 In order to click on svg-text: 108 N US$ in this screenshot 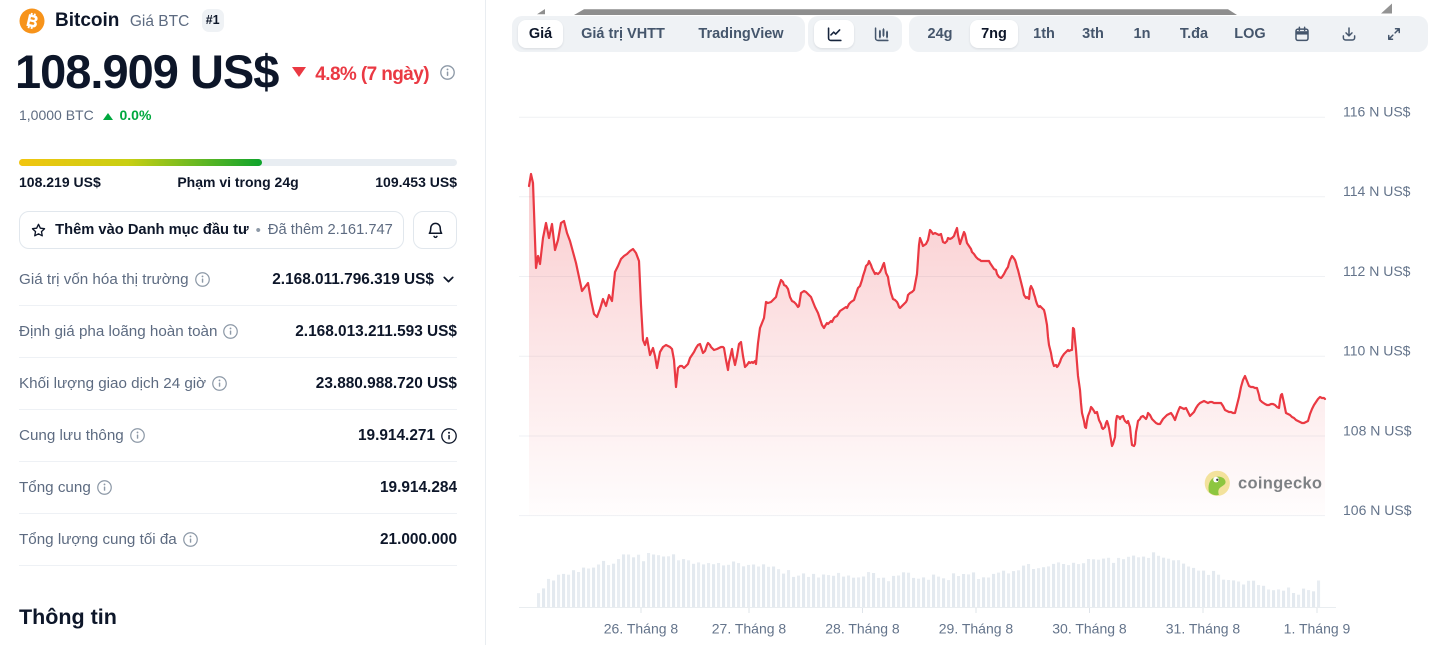, I will do `click(1377, 430)`.